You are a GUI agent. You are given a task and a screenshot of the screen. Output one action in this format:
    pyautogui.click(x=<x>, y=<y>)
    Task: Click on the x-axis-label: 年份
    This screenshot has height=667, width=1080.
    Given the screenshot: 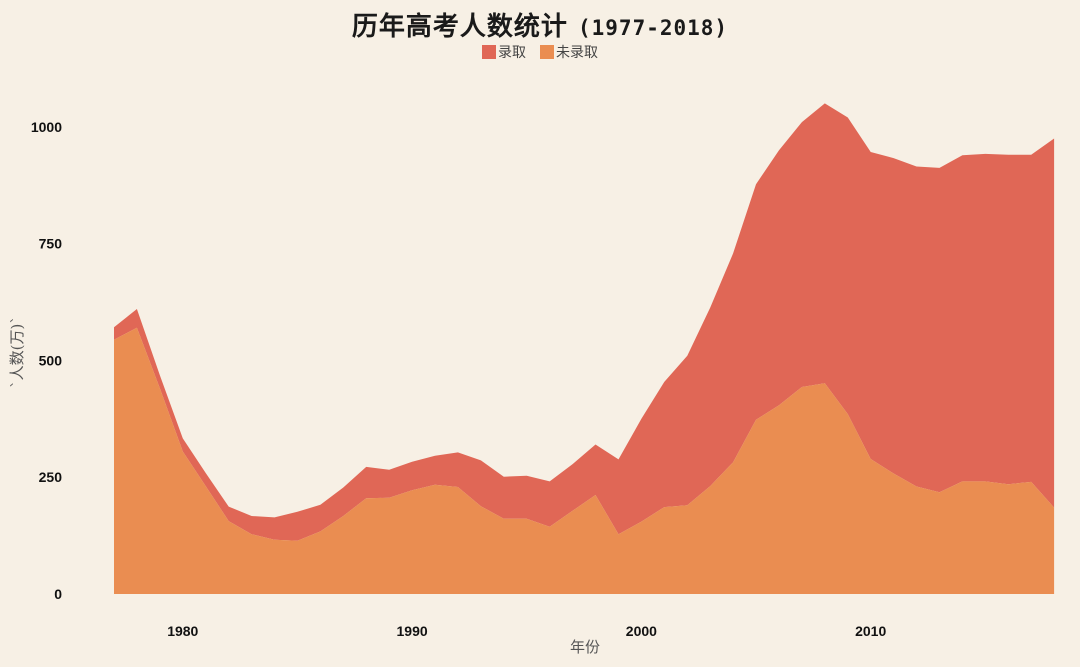 What is the action you would take?
    pyautogui.click(x=585, y=647)
    